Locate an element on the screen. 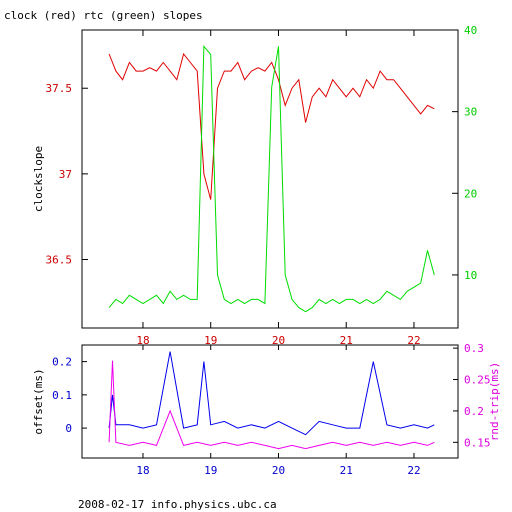 This screenshot has height=512, width=512. y-axis-label: offset(ms) is located at coordinates (38, 401).